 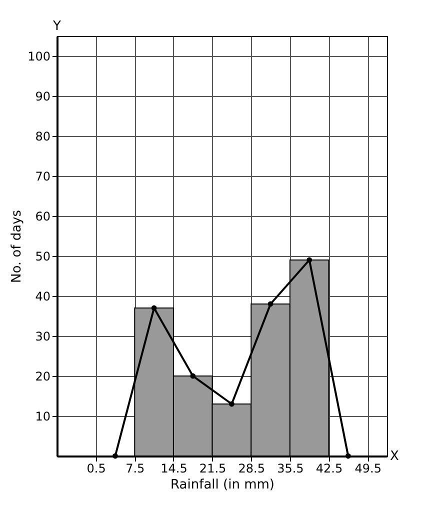 What do you see at coordinates (42, 177) in the screenshot?
I see `y-tick-label: 70` at bounding box center [42, 177].